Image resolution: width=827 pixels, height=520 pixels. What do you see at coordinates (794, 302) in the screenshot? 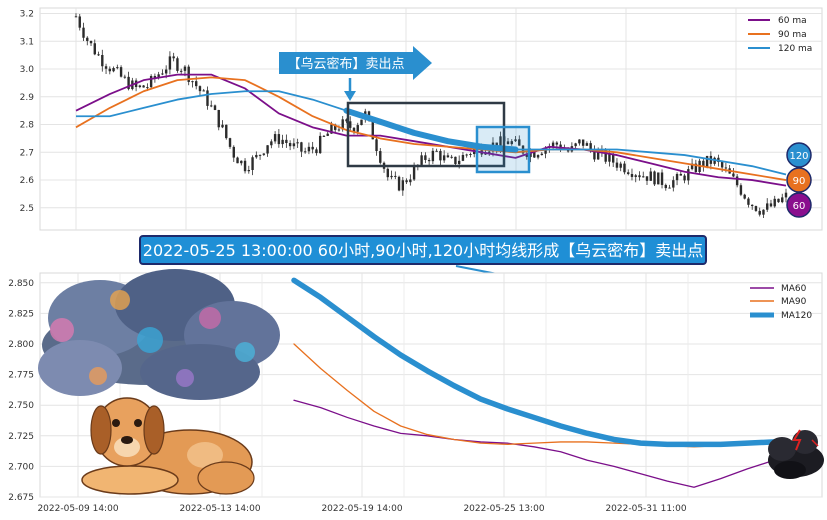
I see `legend-label-ma90: MA90` at bounding box center [794, 302].